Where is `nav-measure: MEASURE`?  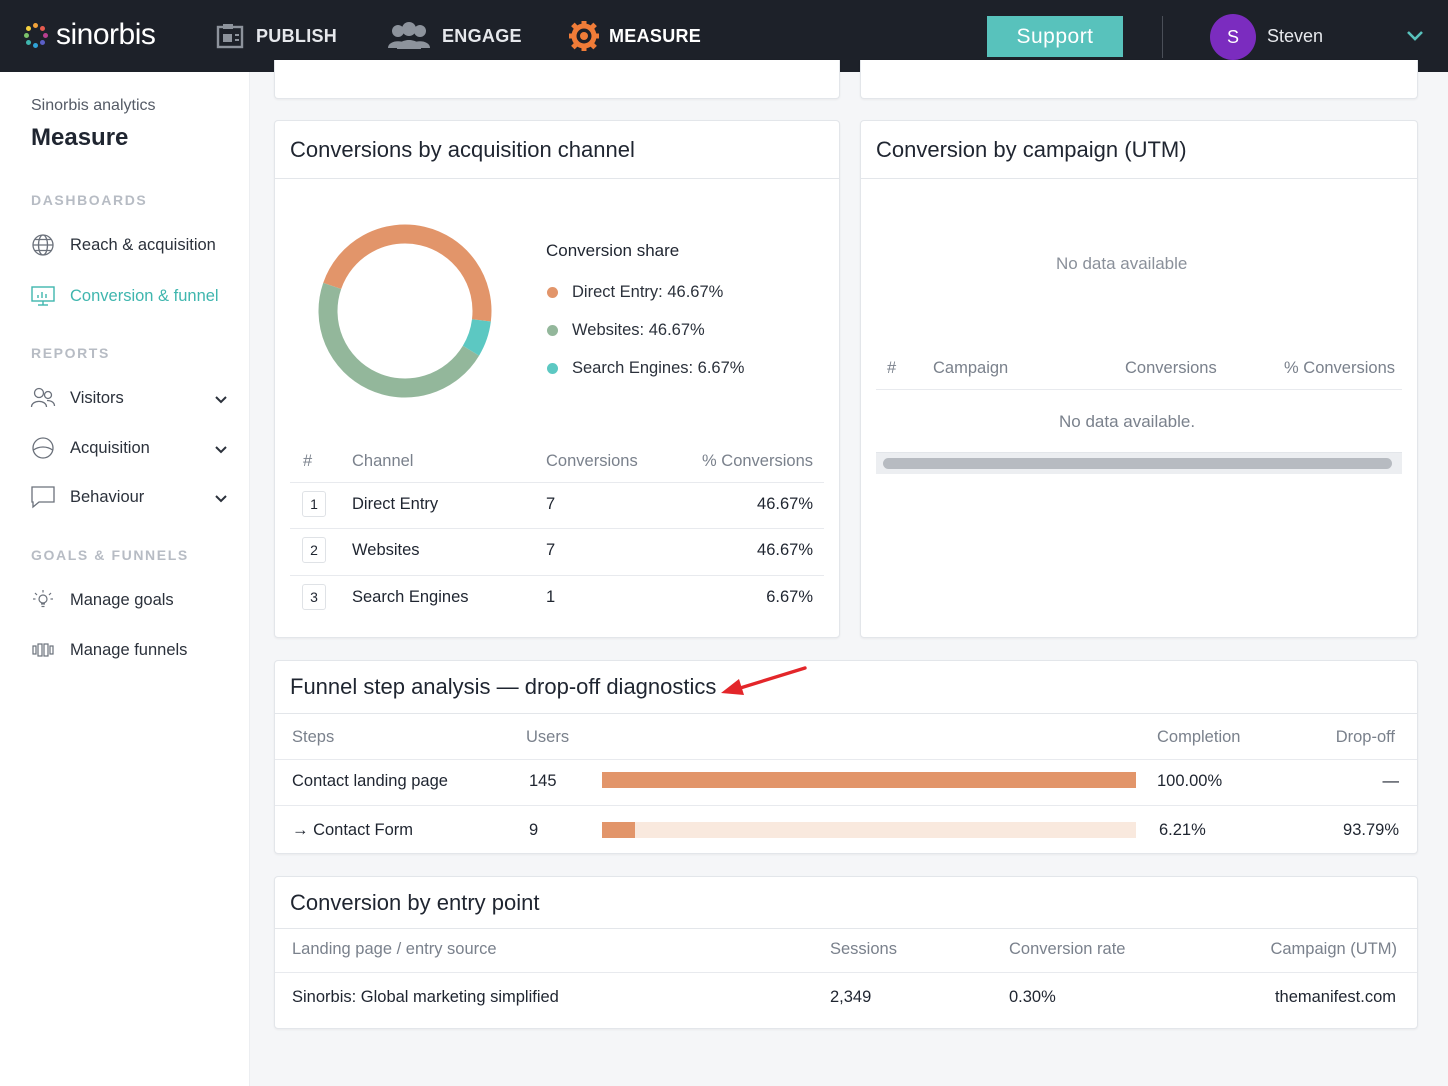
nav-measure: MEASURE is located at coordinates (635, 36).